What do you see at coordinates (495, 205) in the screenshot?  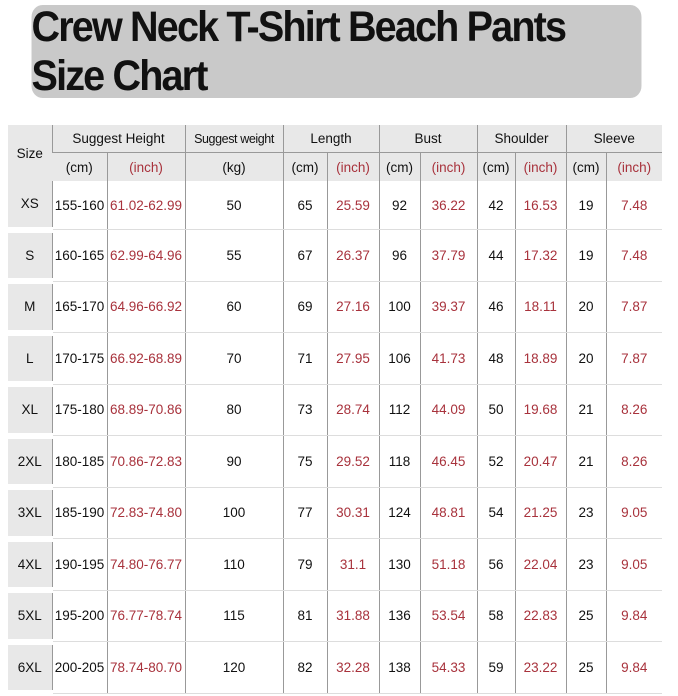 I see `value-cell: 42` at bounding box center [495, 205].